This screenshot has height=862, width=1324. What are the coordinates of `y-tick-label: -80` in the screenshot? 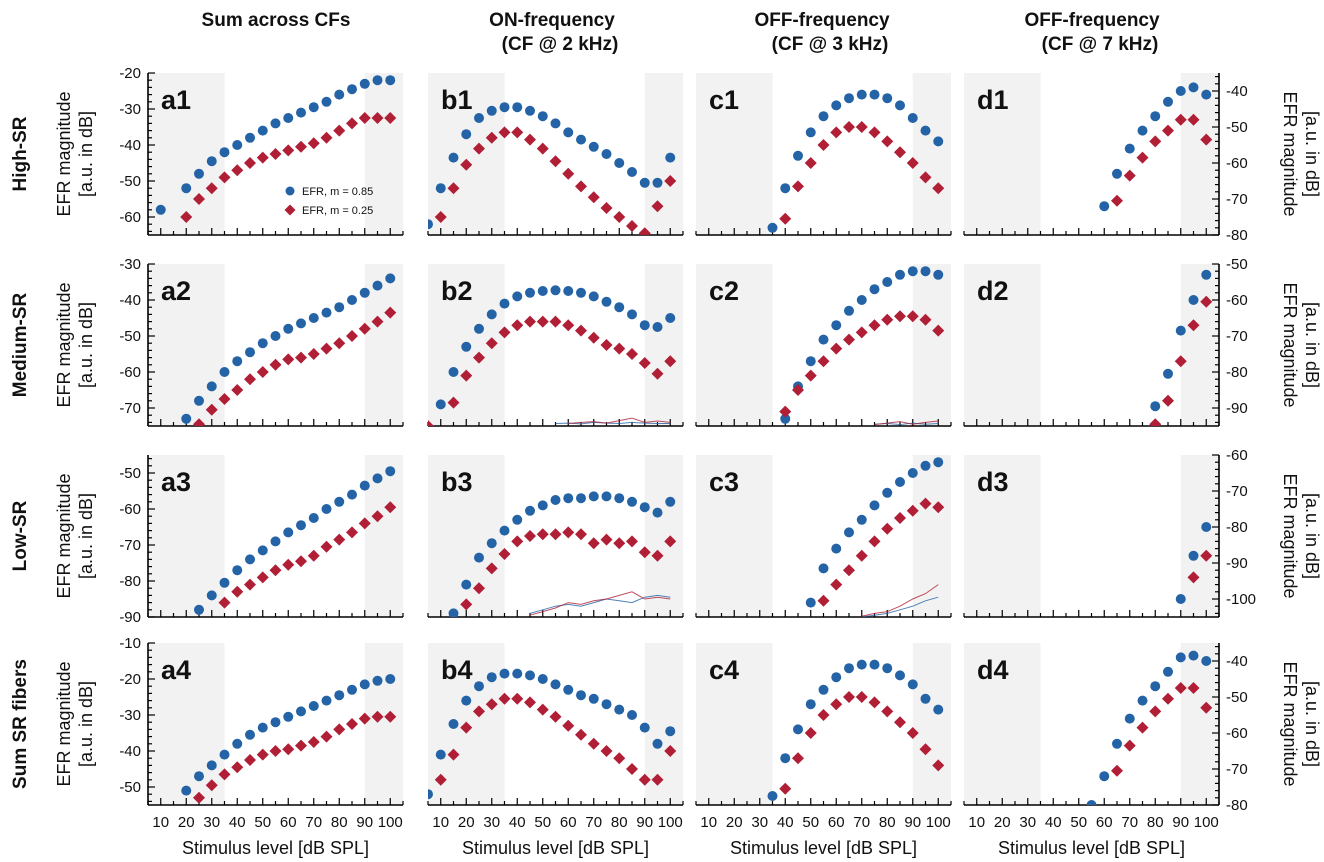 It's located at (1237, 235).